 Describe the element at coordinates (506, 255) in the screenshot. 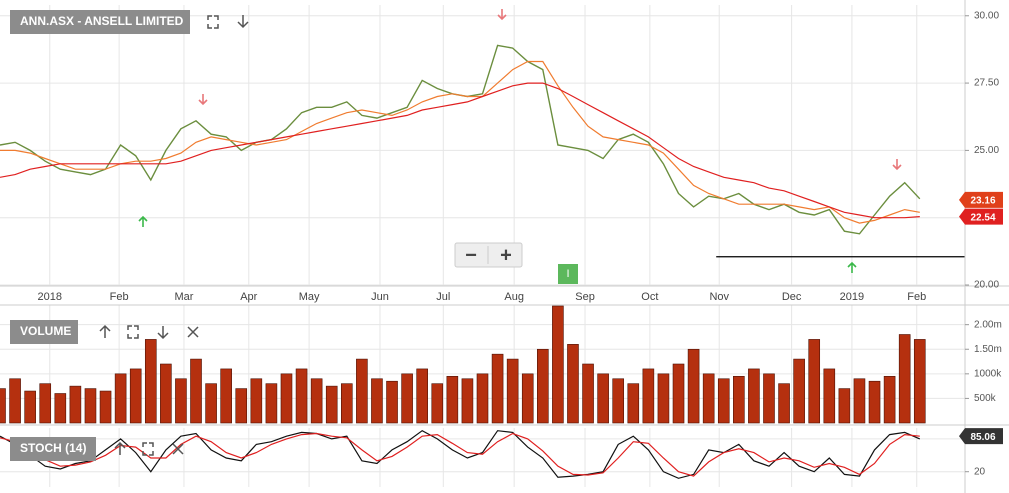

I see `zoom-in-button: +` at that location.